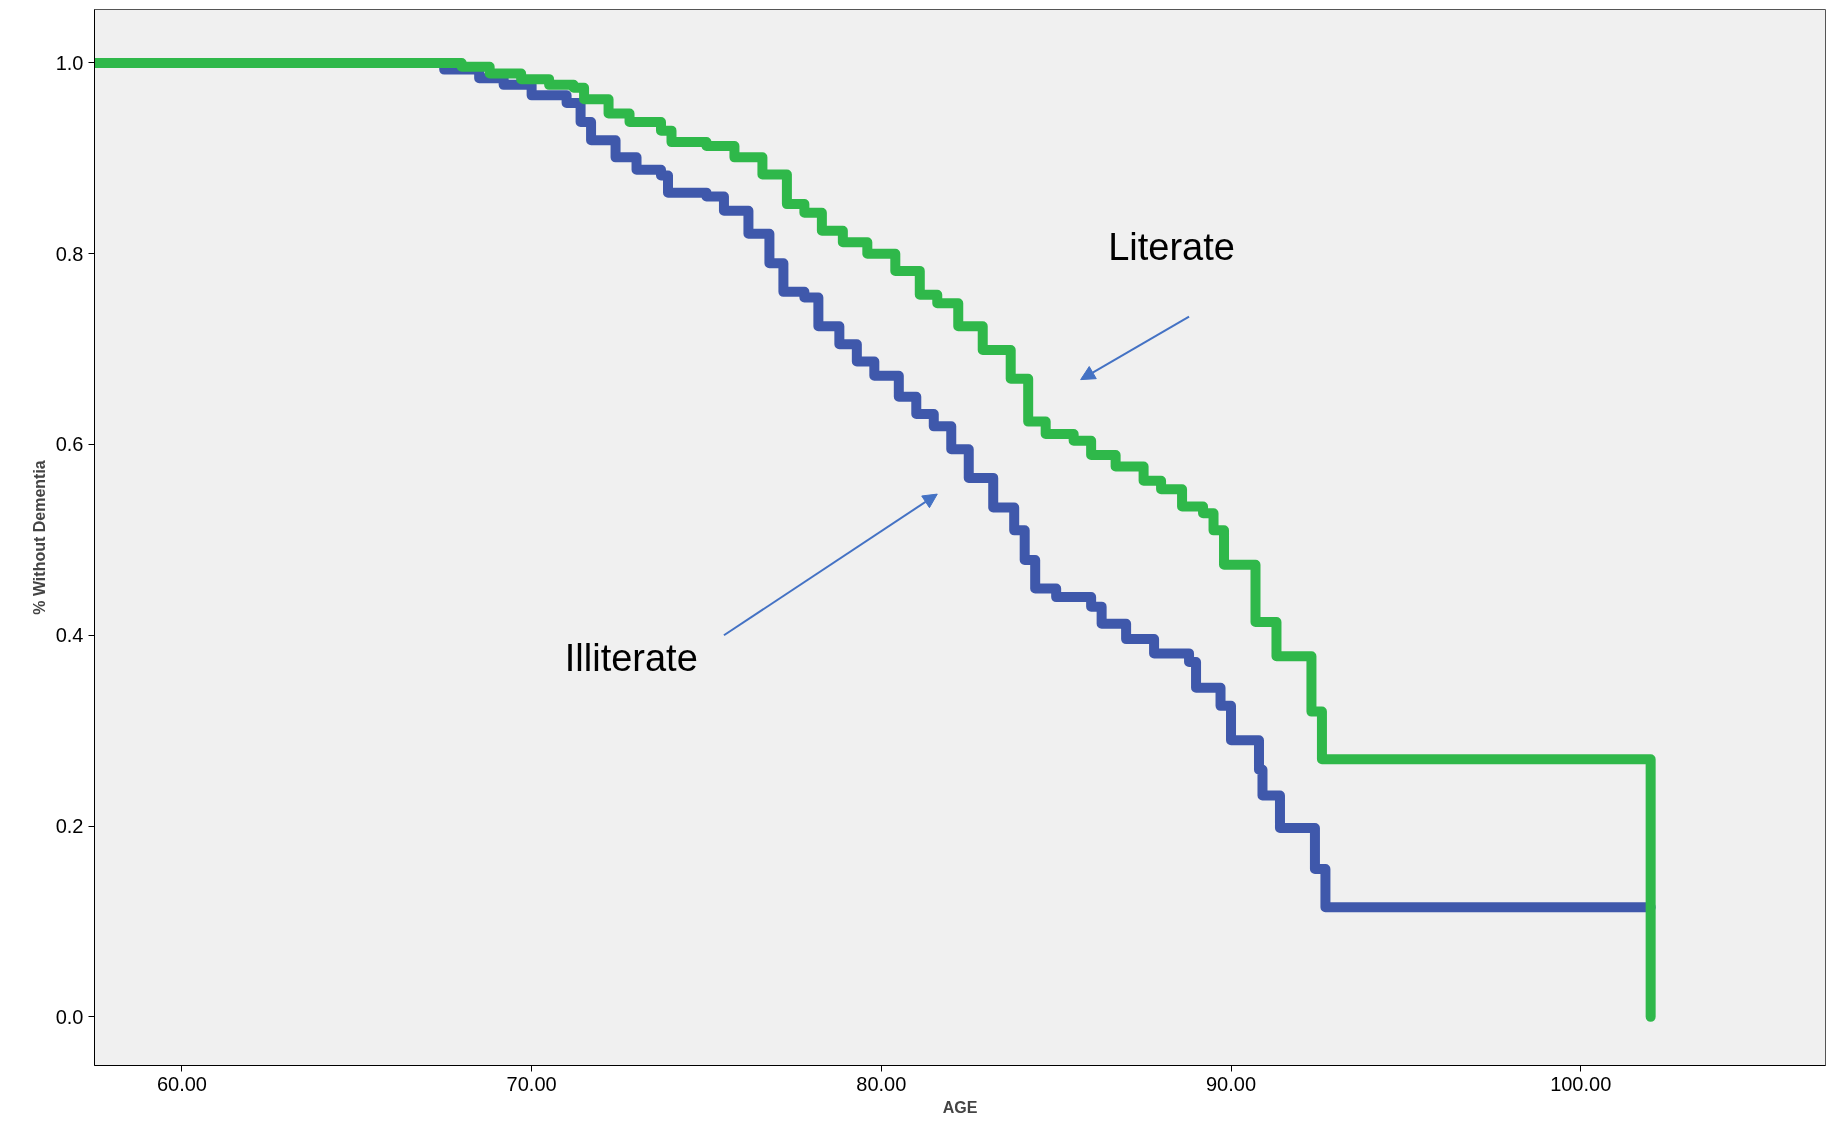  Describe the element at coordinates (39, 537) in the screenshot. I see `y-axis-title: % Without Dementia` at that location.